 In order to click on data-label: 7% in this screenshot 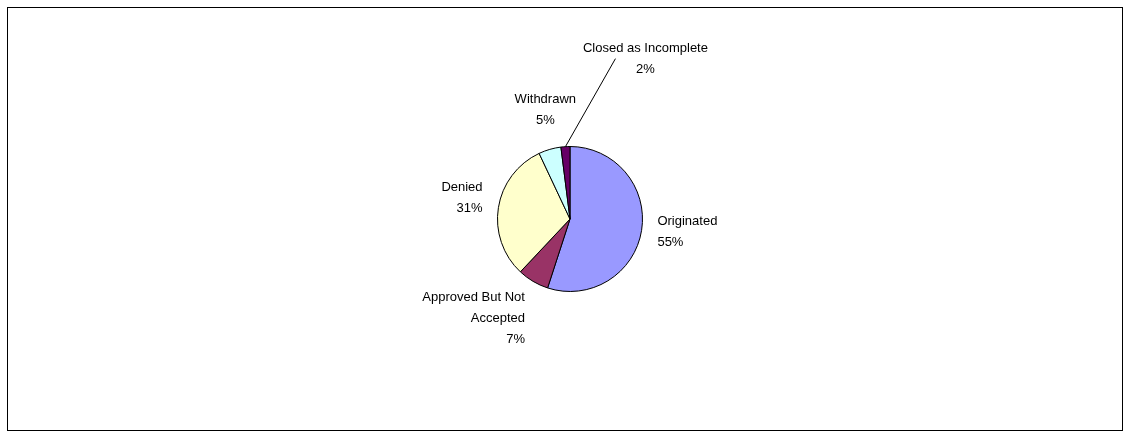, I will do `click(516, 338)`.